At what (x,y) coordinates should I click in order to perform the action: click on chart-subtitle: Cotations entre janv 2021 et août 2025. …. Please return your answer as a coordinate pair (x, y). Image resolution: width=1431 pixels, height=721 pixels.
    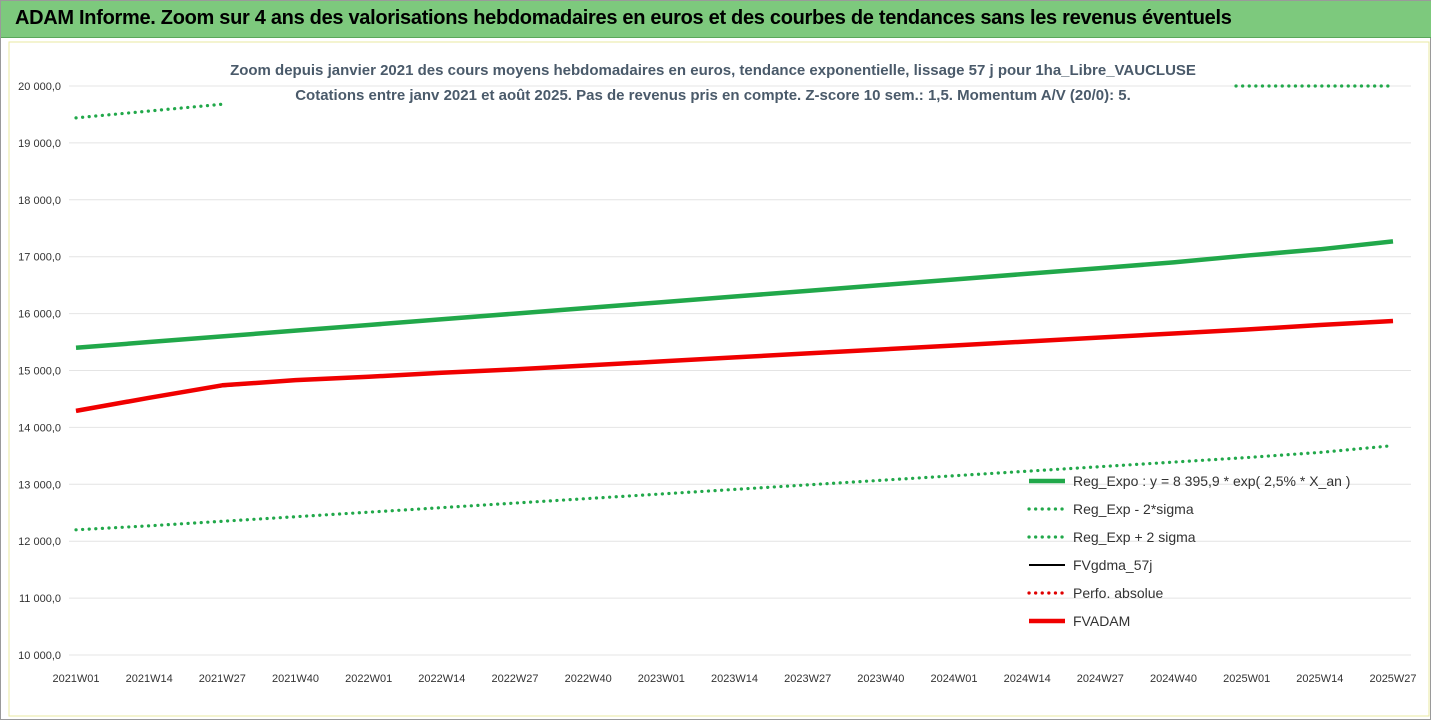
    Looking at the image, I should click on (713, 95).